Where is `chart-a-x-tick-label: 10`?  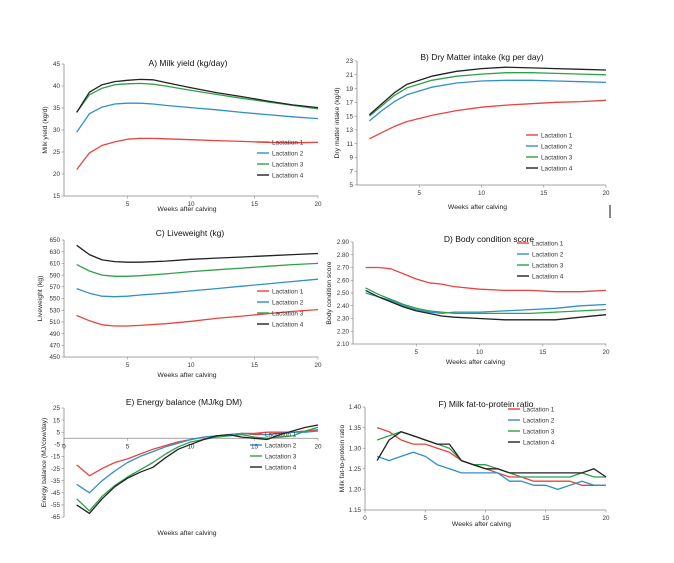 chart-a-x-tick-label: 10 is located at coordinates (191, 204).